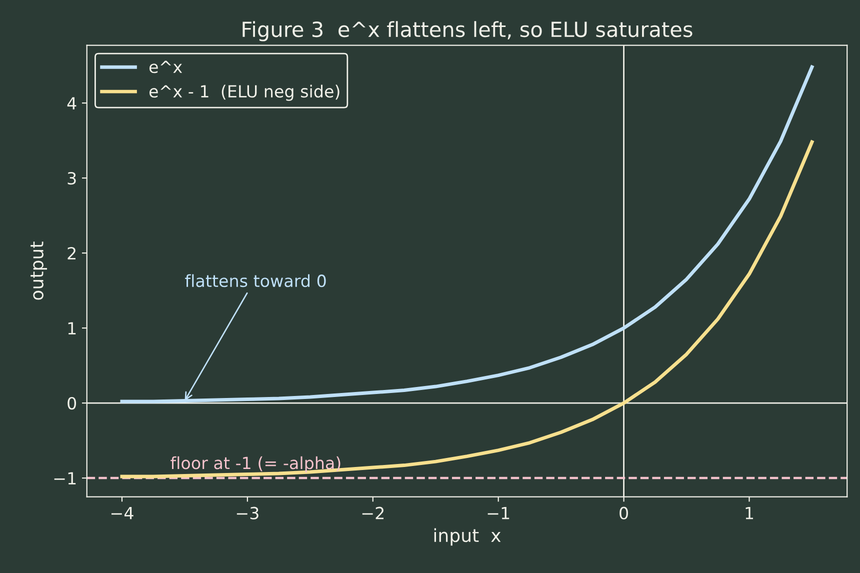 The image size is (860, 573). I want to click on x-tick-label: −1, so click(499, 513).